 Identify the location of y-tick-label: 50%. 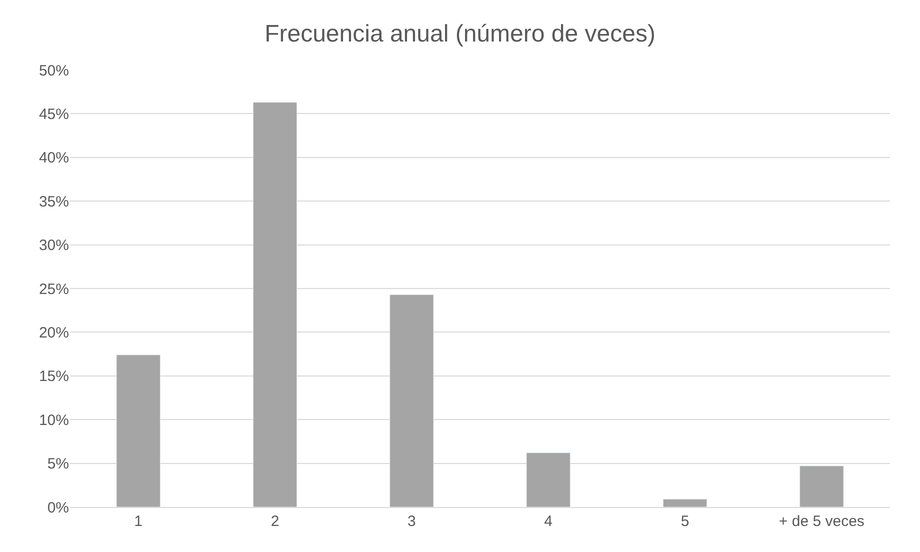
(53, 71).